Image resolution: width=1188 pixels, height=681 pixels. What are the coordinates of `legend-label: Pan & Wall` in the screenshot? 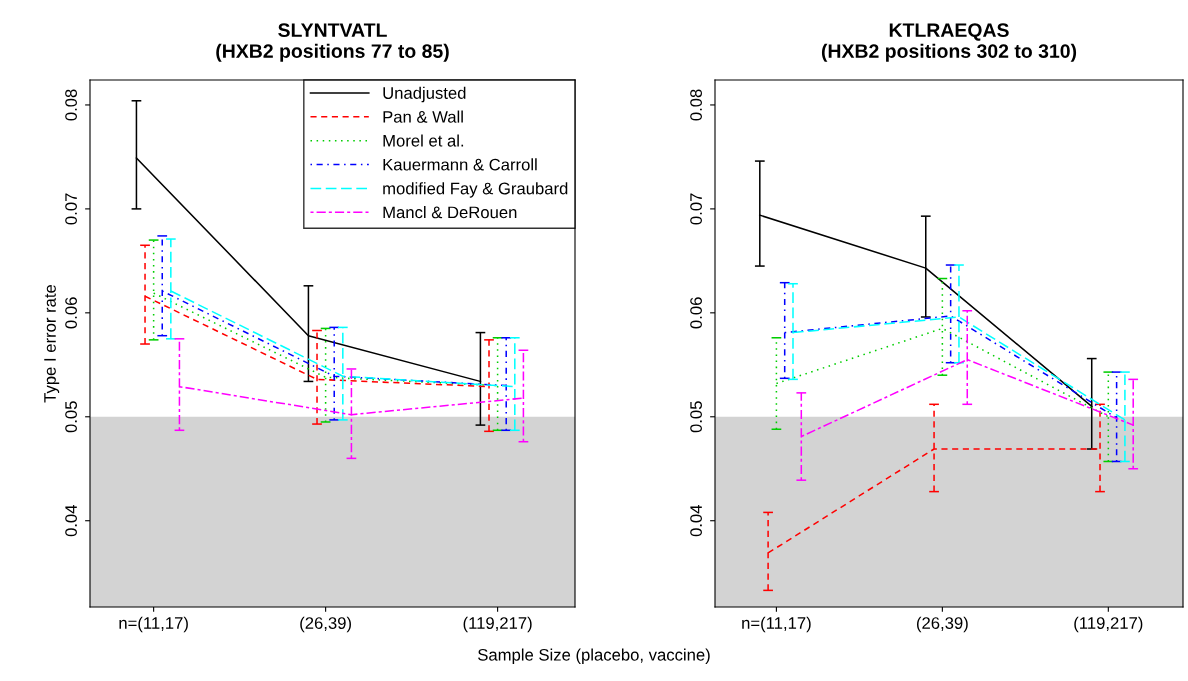 It's located at (423, 116).